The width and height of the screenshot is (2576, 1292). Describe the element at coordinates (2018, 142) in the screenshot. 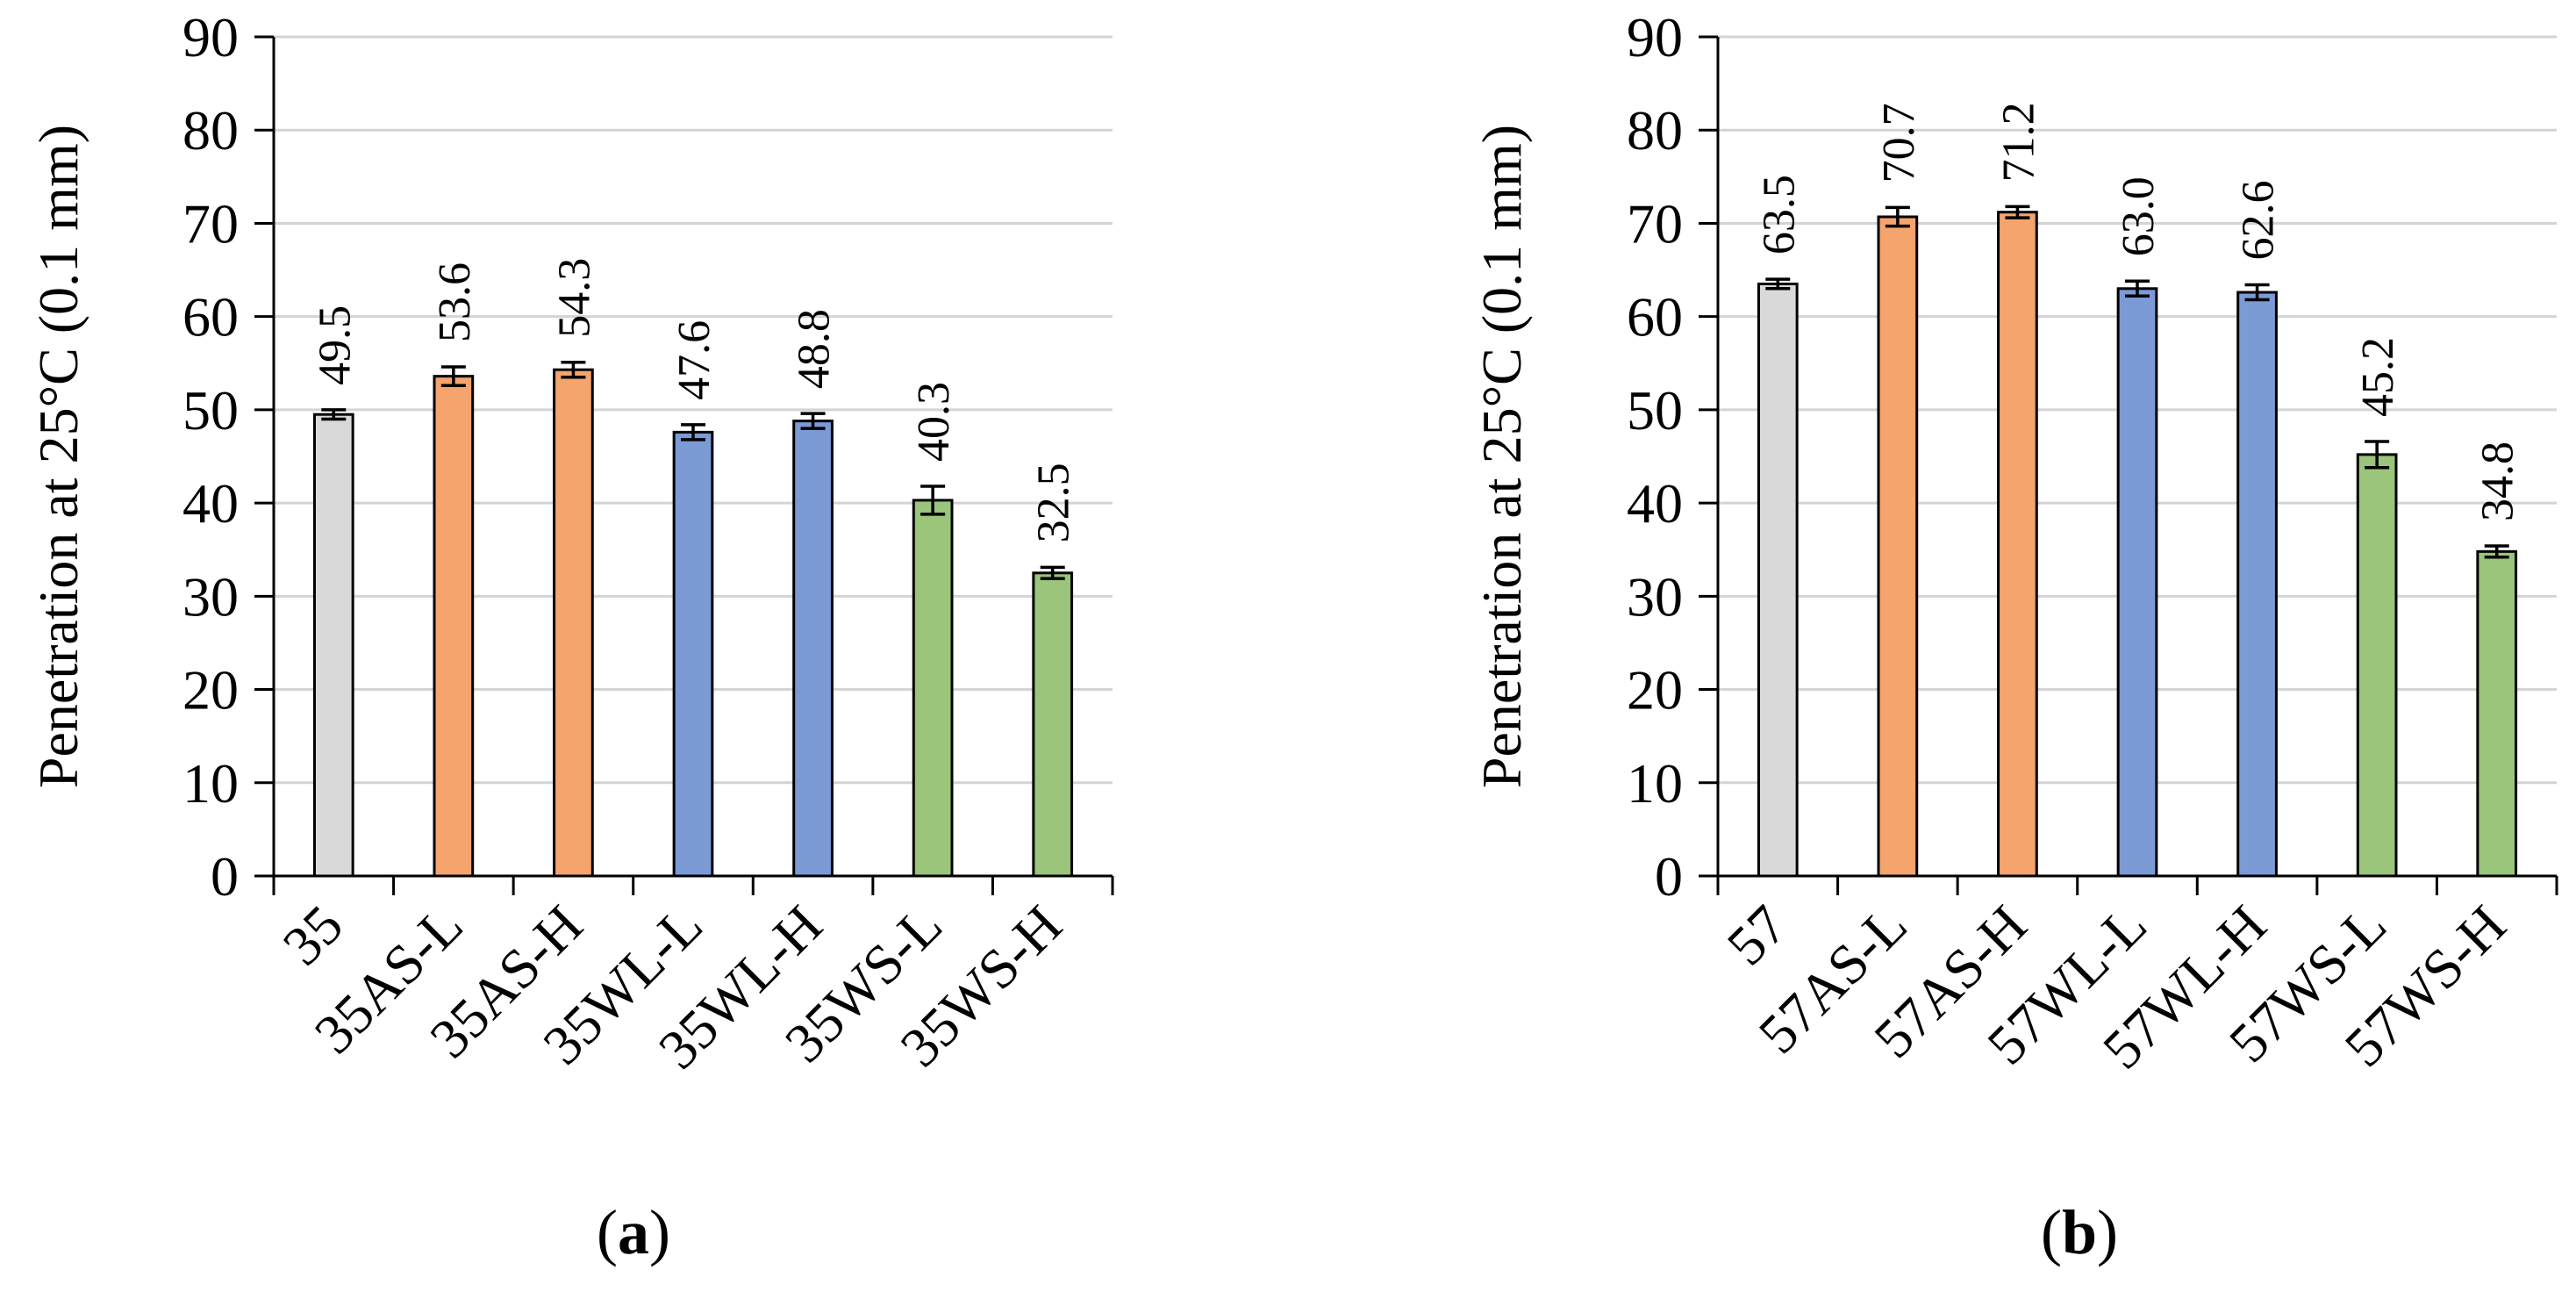

I see `data-label: 71.2` at that location.